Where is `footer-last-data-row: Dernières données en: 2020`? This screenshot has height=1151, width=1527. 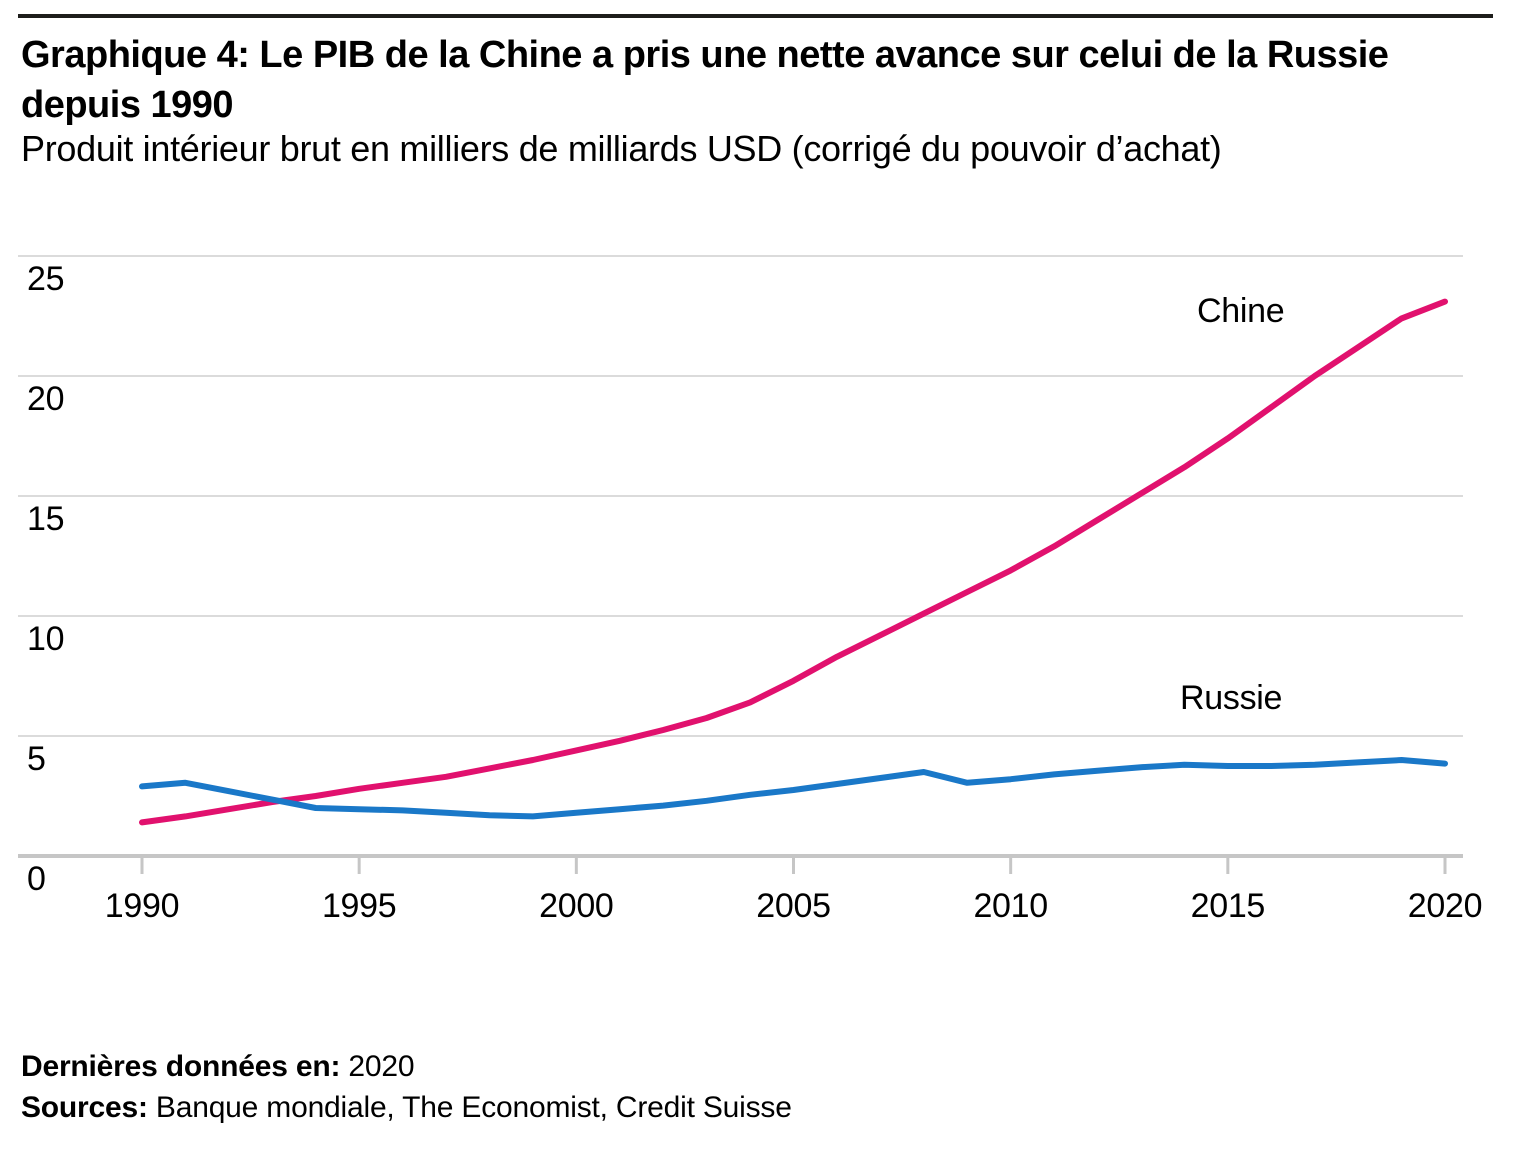
footer-last-data-row: Dernières données en: 2020 is located at coordinates (406, 1066).